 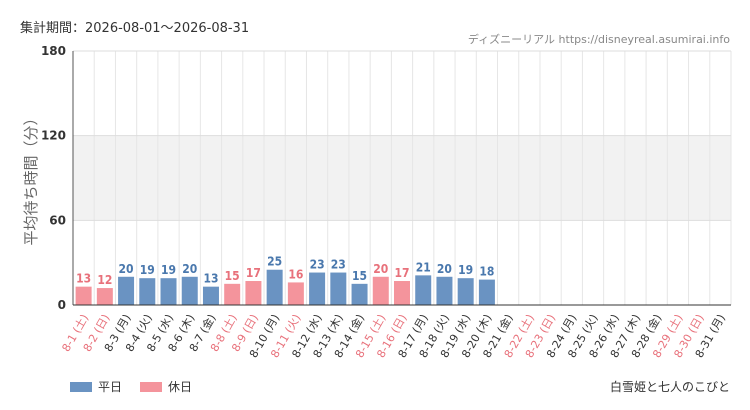 What do you see at coordinates (669, 387) in the screenshot?
I see `attraction-name: 白雪姫と七人のこびと` at bounding box center [669, 387].